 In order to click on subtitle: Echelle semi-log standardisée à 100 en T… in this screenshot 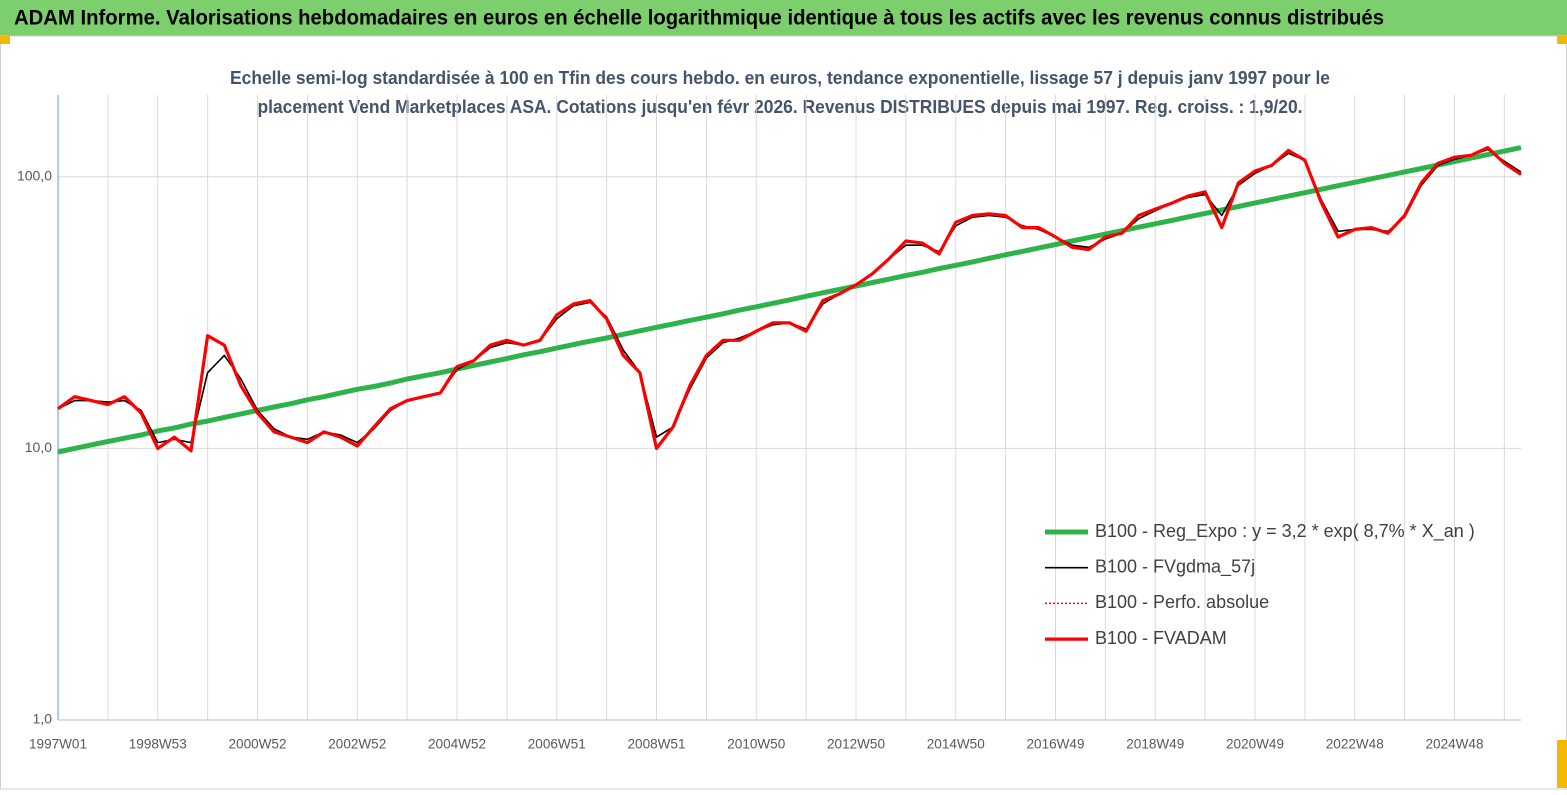, I will do `click(780, 78)`.